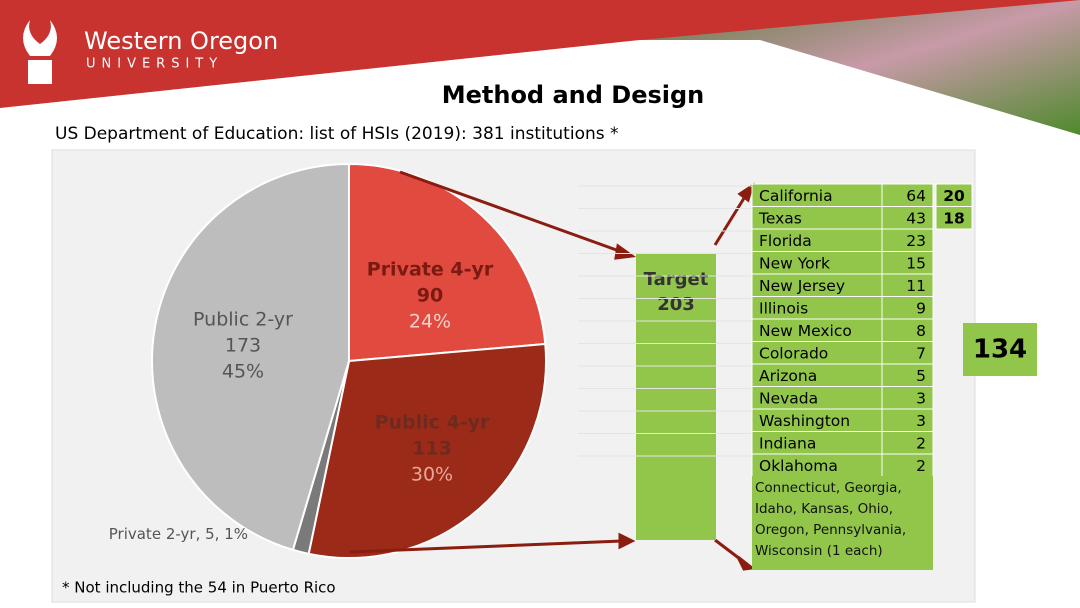  Describe the element at coordinates (181, 41) in the screenshot. I see `logo-name: Western Oregon` at that location.